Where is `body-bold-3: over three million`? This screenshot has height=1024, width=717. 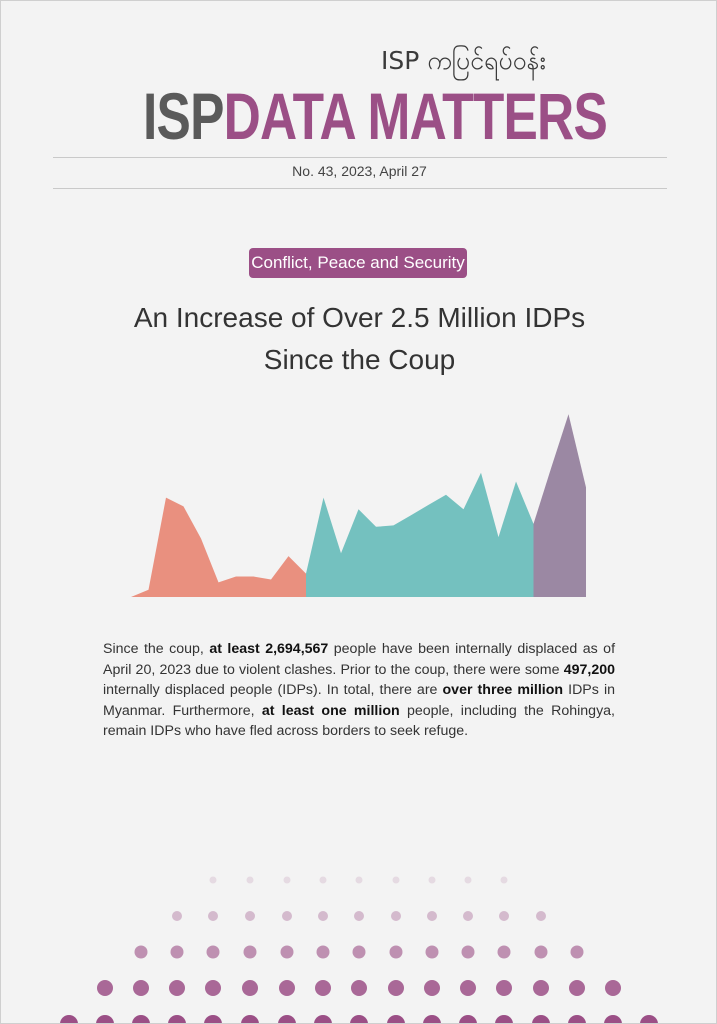 body-bold-3: over three million is located at coordinates (503, 690).